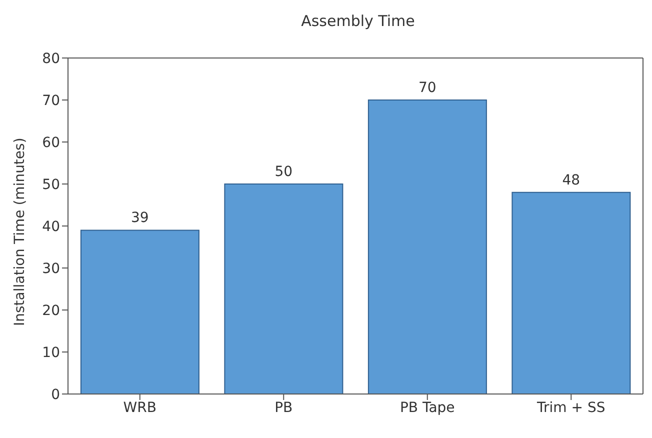  Describe the element at coordinates (51, 226) in the screenshot. I see `y-tick-label: 40` at that location.